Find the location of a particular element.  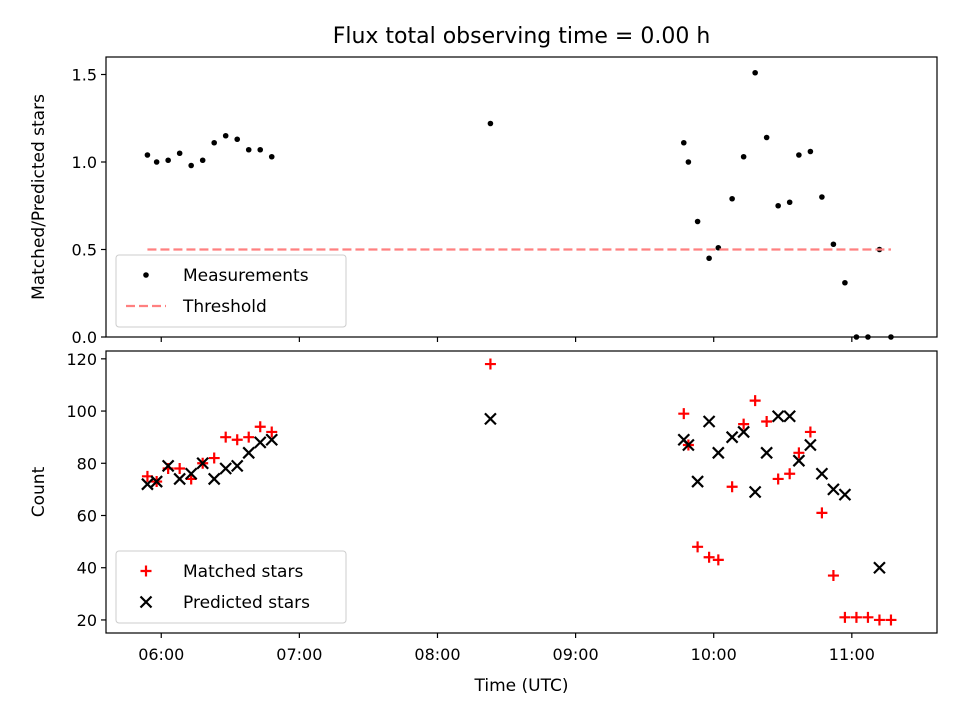

y-tick-label: 0.5 is located at coordinates (84, 250).